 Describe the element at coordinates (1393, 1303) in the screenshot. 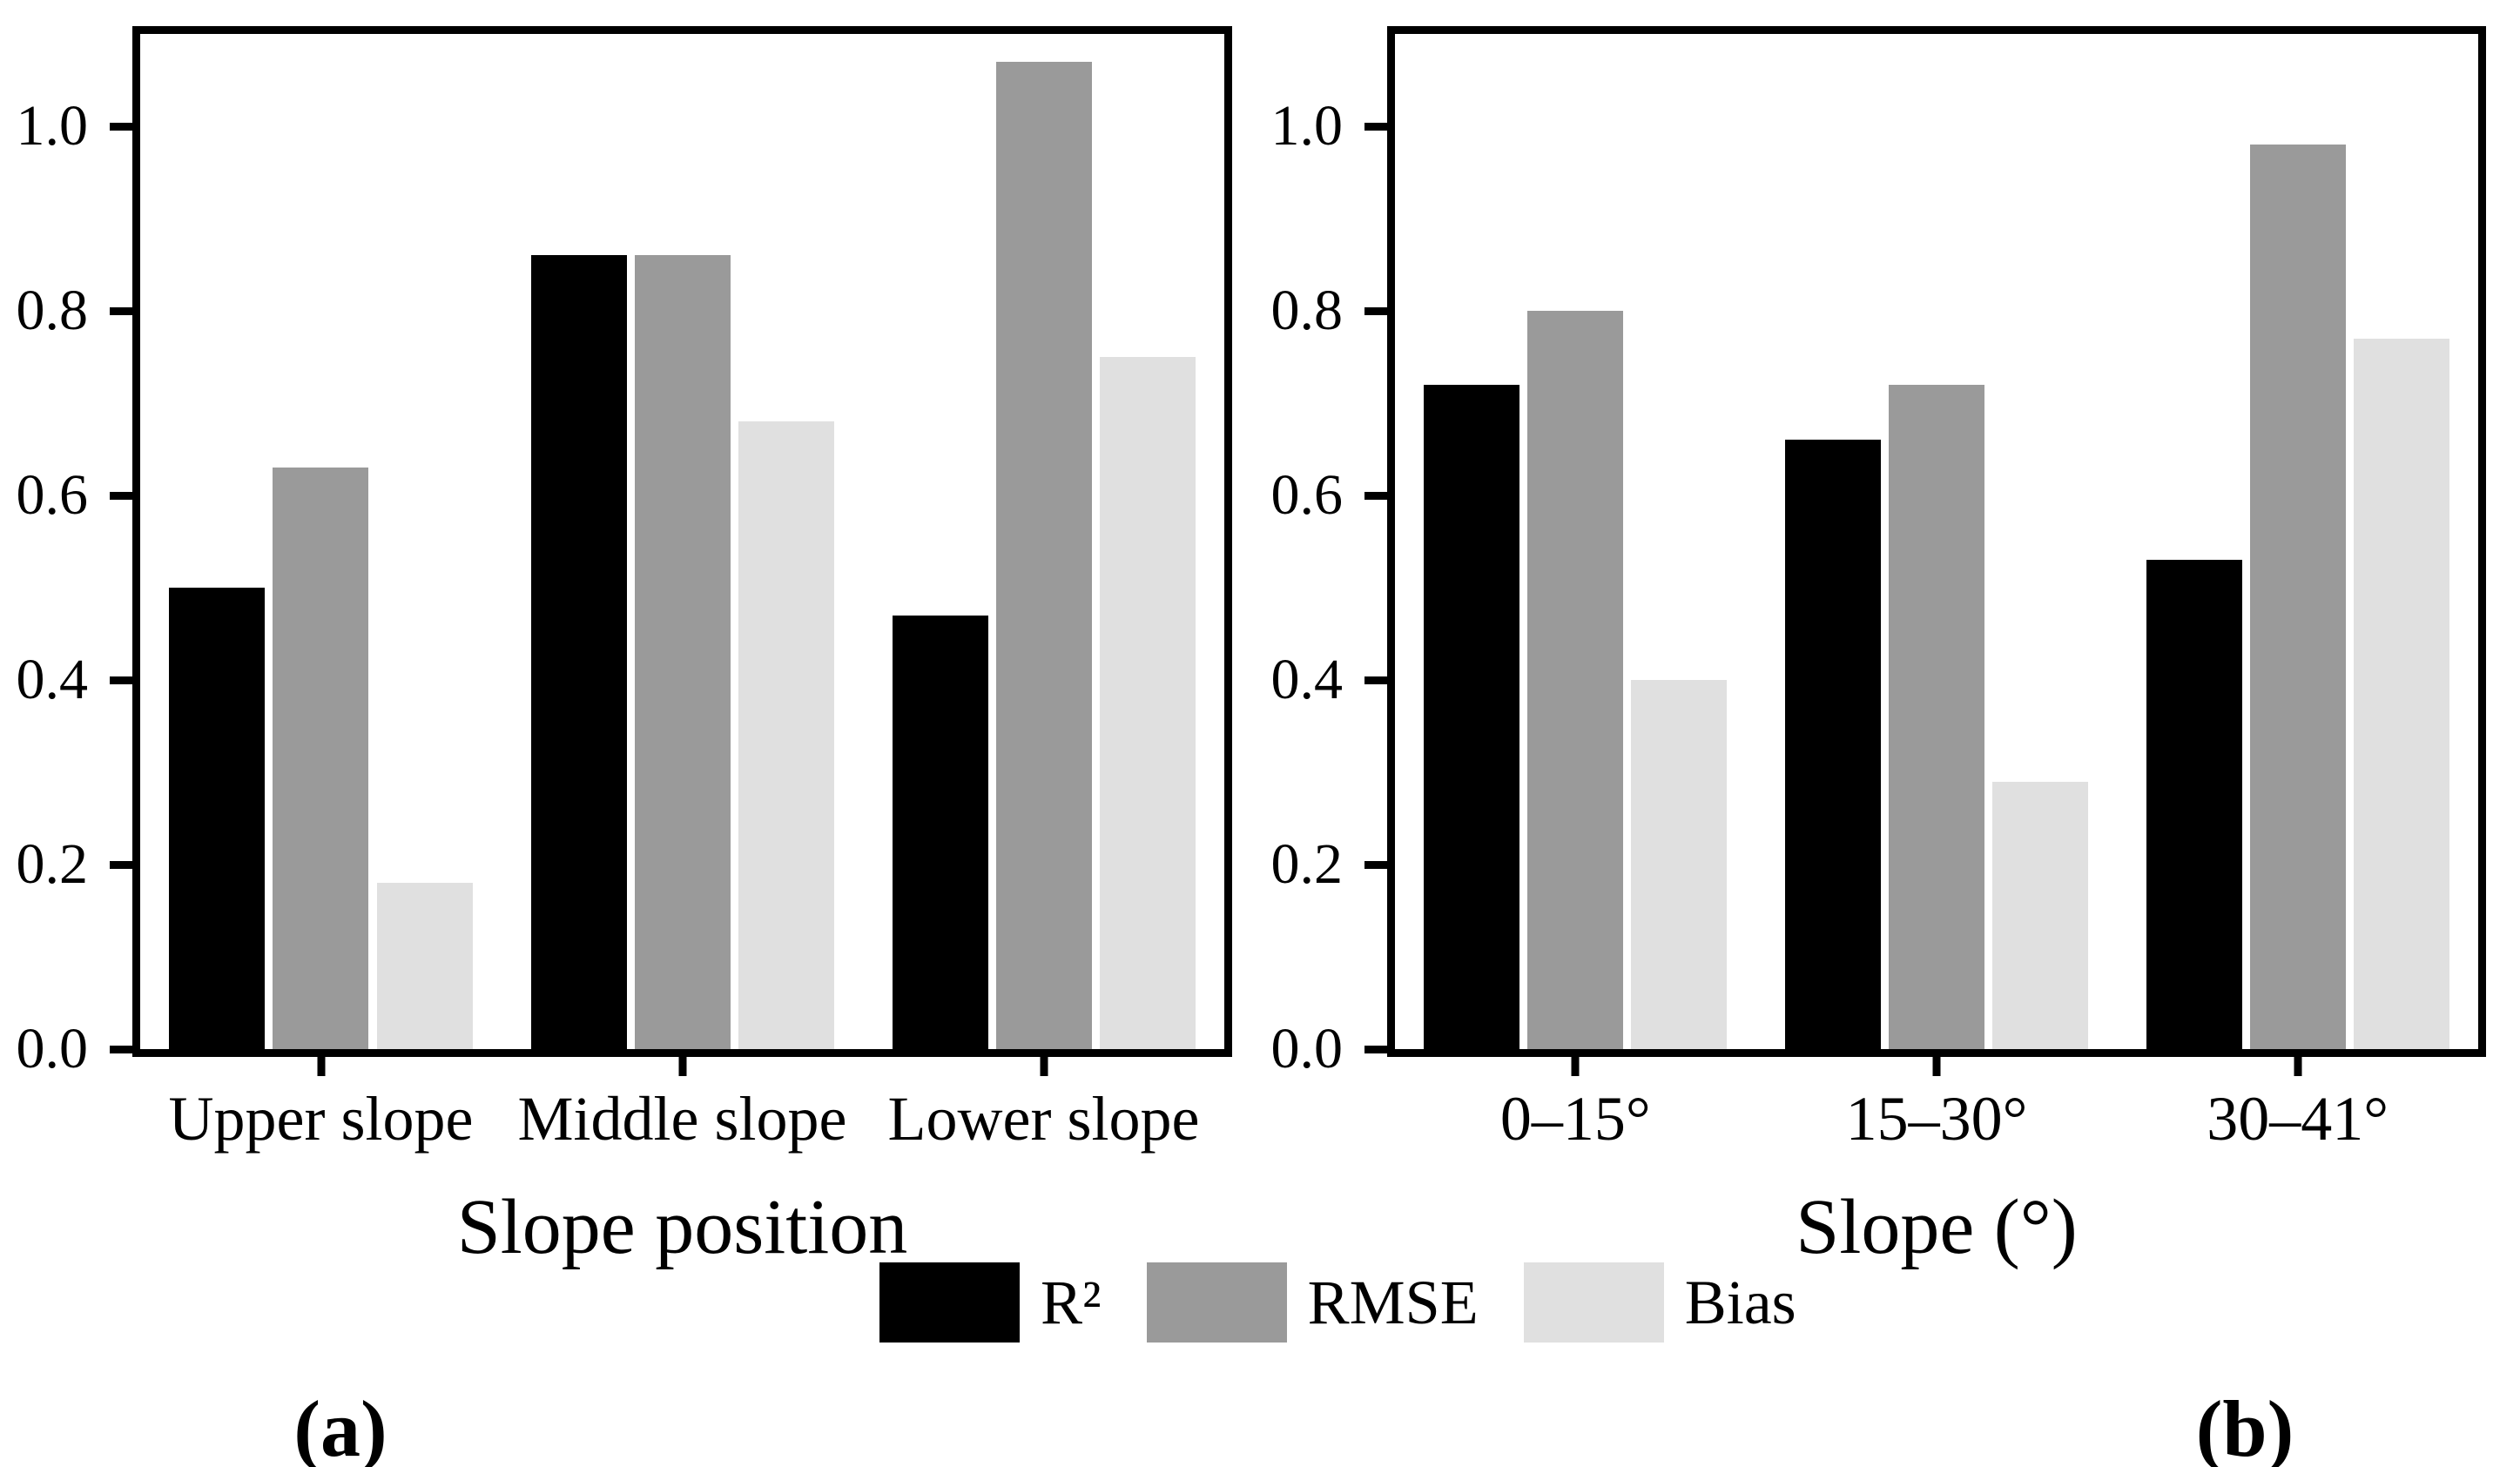

I see `legend-label-rmse: RMSE` at that location.